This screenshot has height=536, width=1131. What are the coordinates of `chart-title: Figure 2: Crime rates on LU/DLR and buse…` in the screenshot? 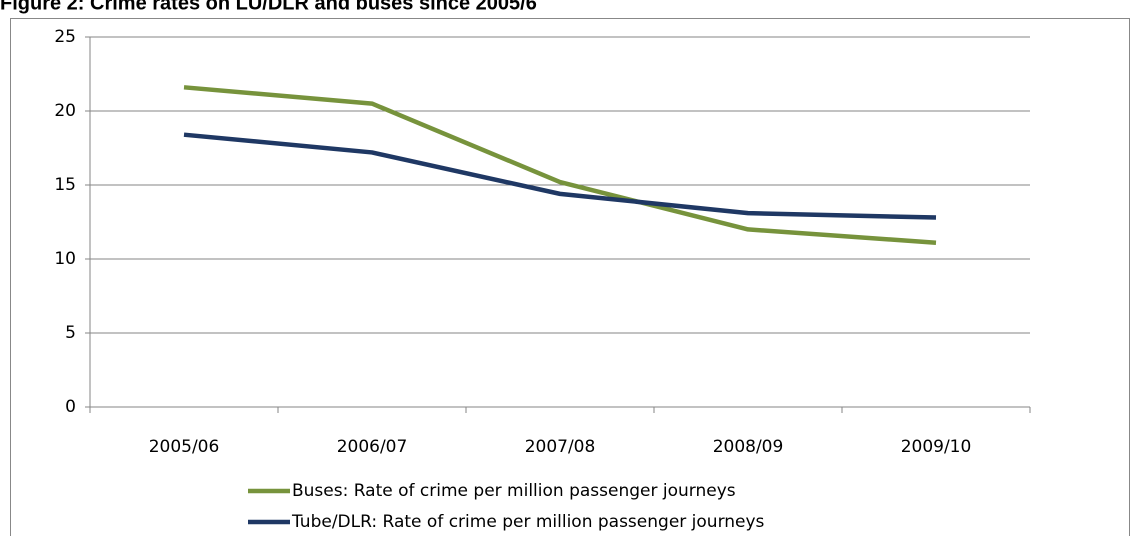 It's located at (268, 7).